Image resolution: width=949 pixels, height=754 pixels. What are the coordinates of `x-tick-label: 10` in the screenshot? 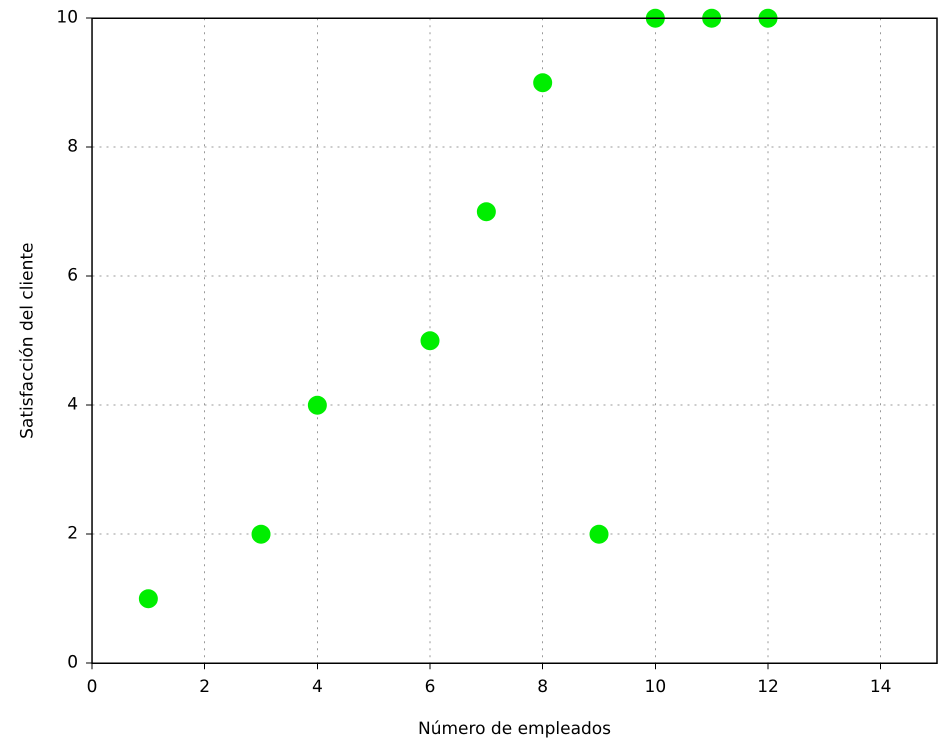 It's located at (655, 686).